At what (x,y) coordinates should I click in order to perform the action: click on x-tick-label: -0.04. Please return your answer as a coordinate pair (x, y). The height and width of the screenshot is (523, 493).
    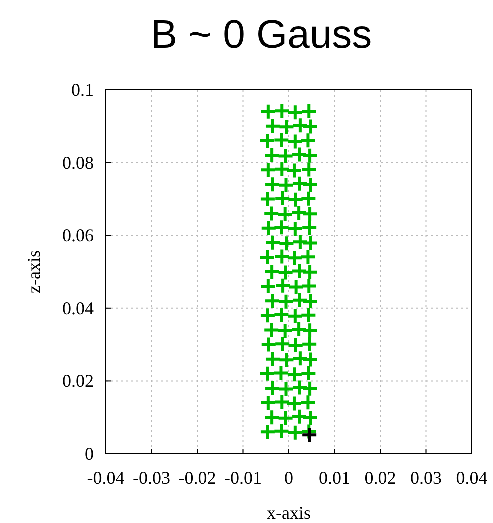
    Looking at the image, I should click on (106, 478).